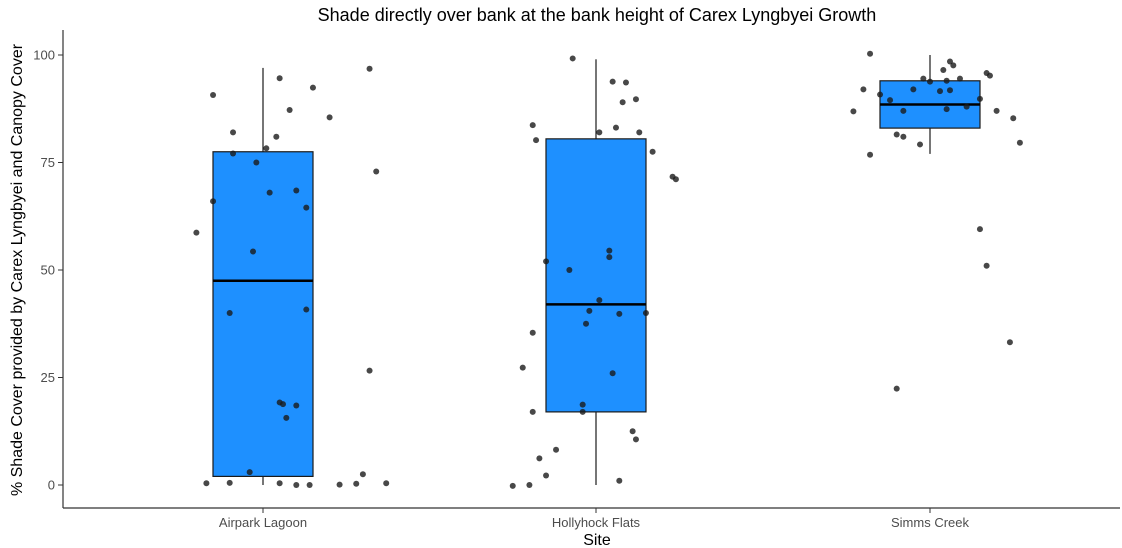  I want to click on y-tick-label: 0, so click(51, 485).